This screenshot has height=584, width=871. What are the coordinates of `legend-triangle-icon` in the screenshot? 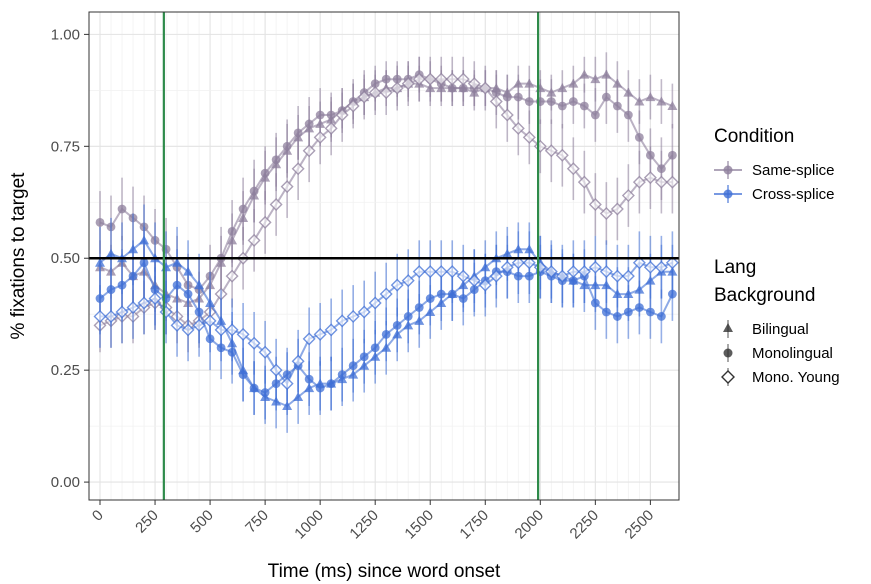 It's located at (728, 327).